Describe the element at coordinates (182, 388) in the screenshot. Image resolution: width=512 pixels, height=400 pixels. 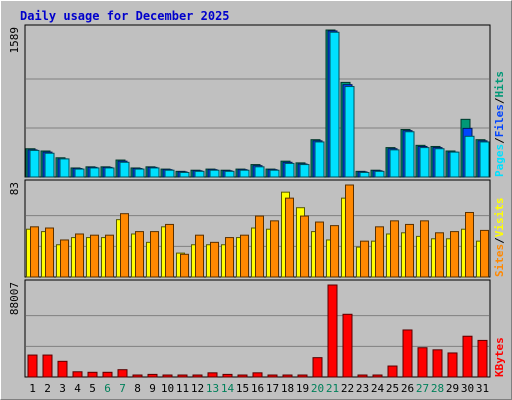
I see `x-tick-label-11: 11` at that location.